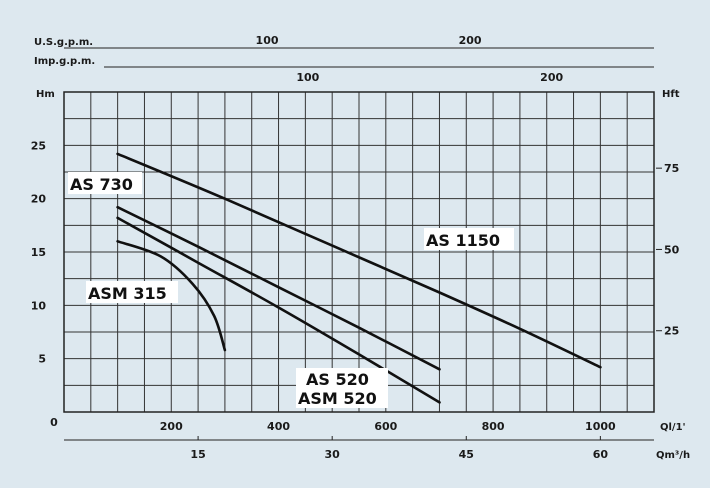 The width and height of the screenshot is (710, 488). I want to click on as730-label-bg, so click(105, 183).